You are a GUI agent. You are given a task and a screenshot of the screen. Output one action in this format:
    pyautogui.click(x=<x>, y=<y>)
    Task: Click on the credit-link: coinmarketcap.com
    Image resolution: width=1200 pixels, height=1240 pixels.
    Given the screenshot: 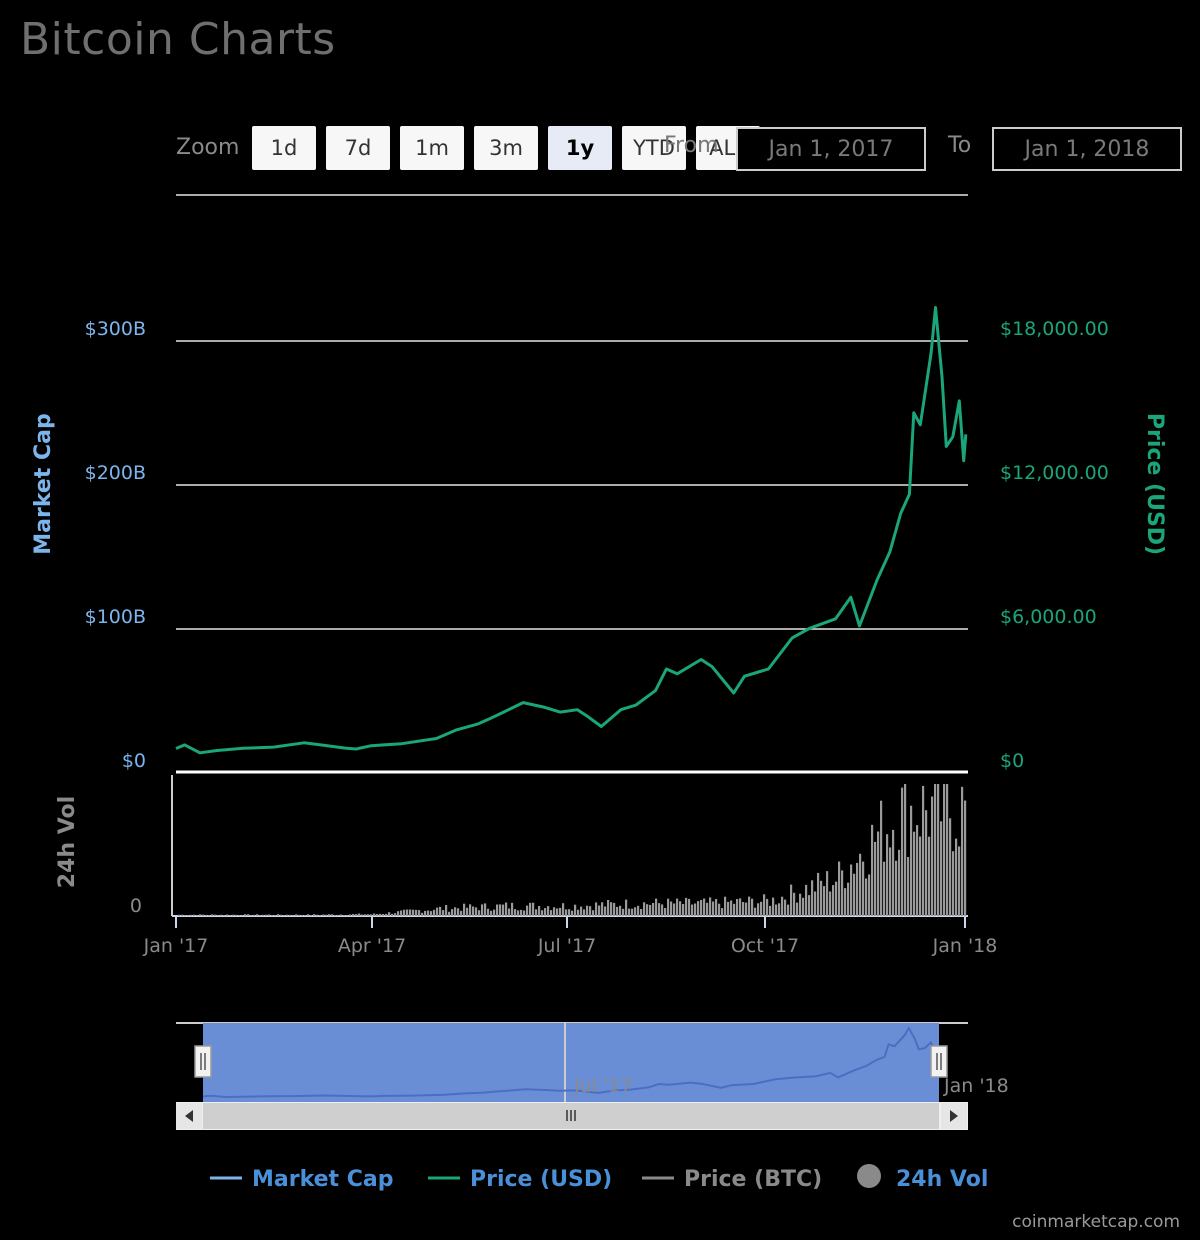 What is the action you would take?
    pyautogui.click(x=1096, y=1222)
    